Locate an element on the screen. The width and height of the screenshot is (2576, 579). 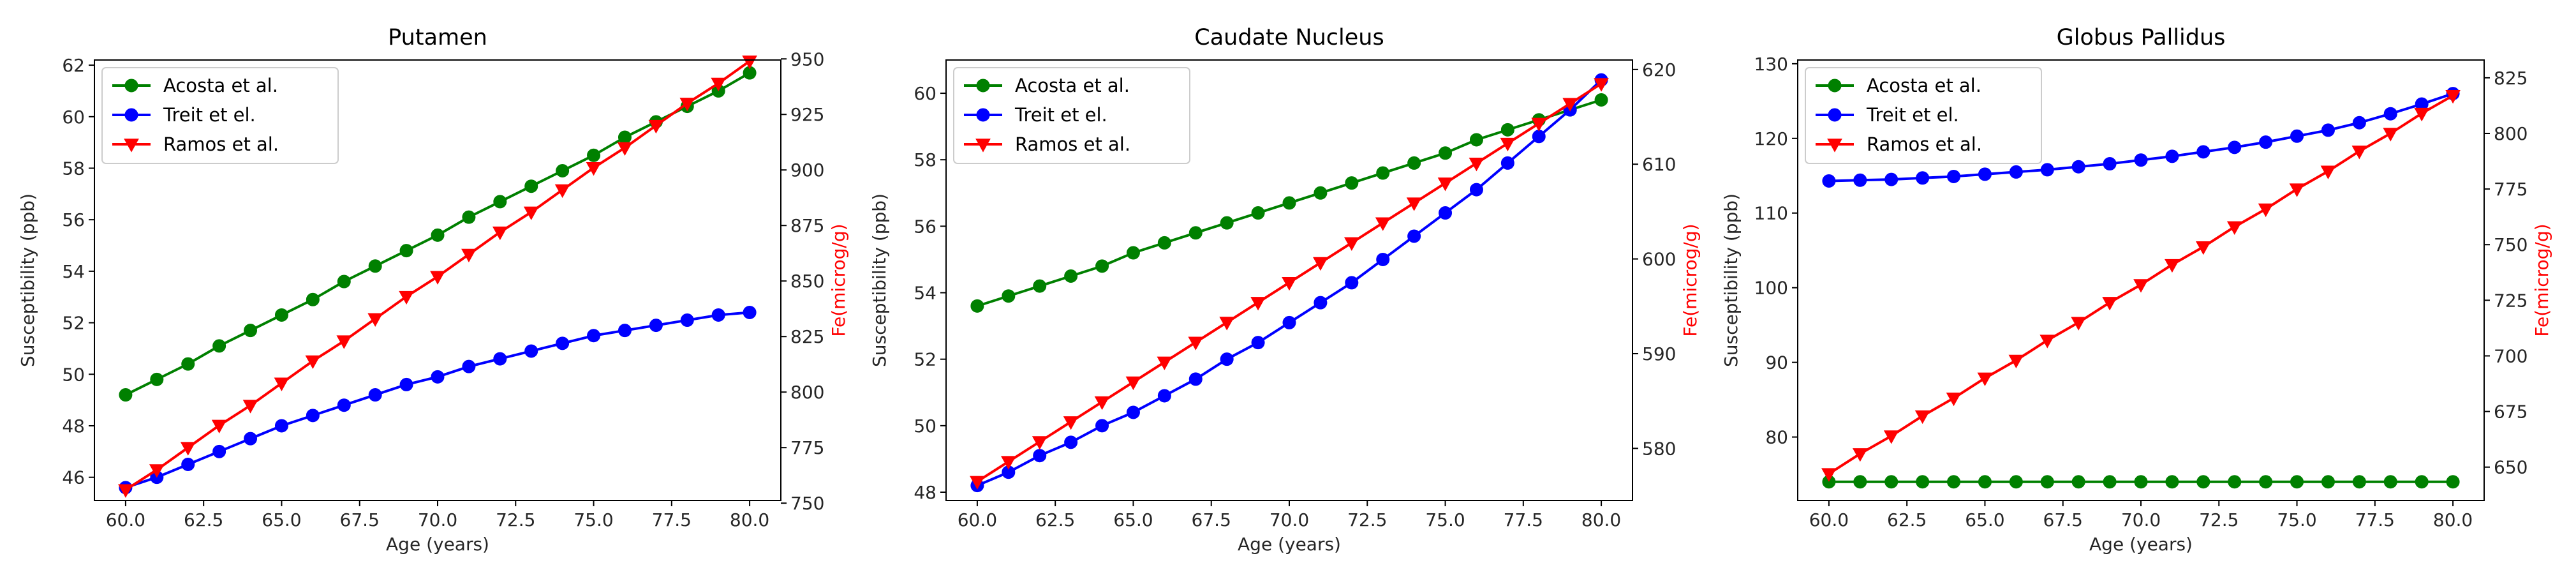
x-tick-label: 62.5 is located at coordinates (1055, 519).